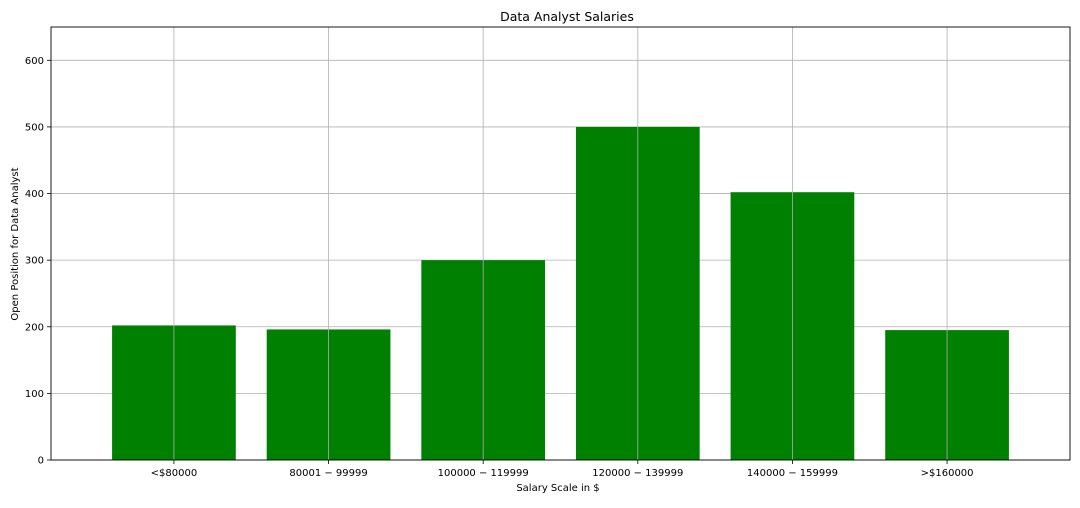 This screenshot has width=1080, height=508. What do you see at coordinates (637, 473) in the screenshot?
I see `x-tick-label: 120000 − 139999` at bounding box center [637, 473].